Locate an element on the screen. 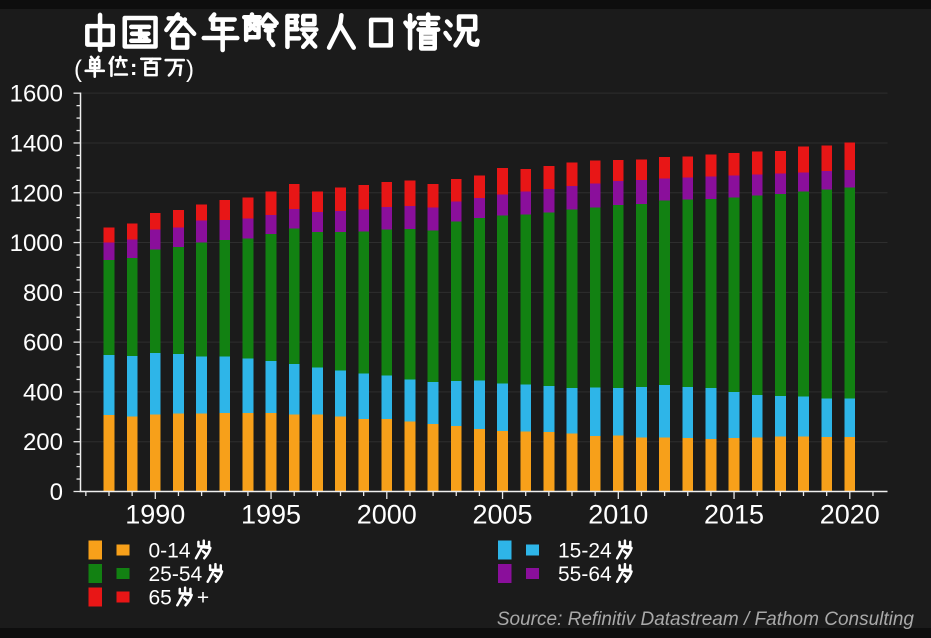 The image size is (931, 638). svg-text: 0-14 is located at coordinates (170, 551).